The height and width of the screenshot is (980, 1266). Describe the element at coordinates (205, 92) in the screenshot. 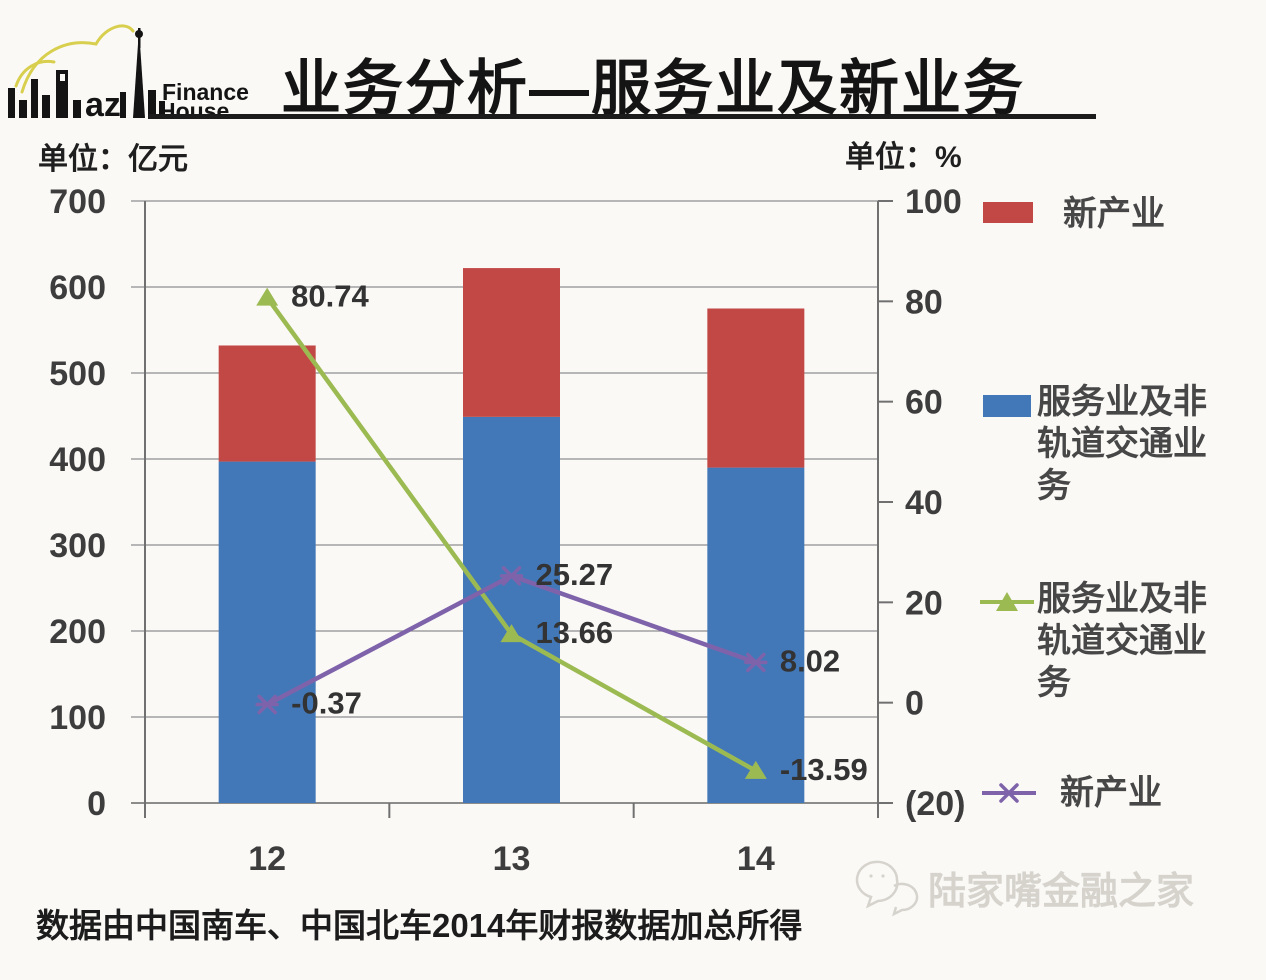

I see `logo-finance-text: Finance` at that location.